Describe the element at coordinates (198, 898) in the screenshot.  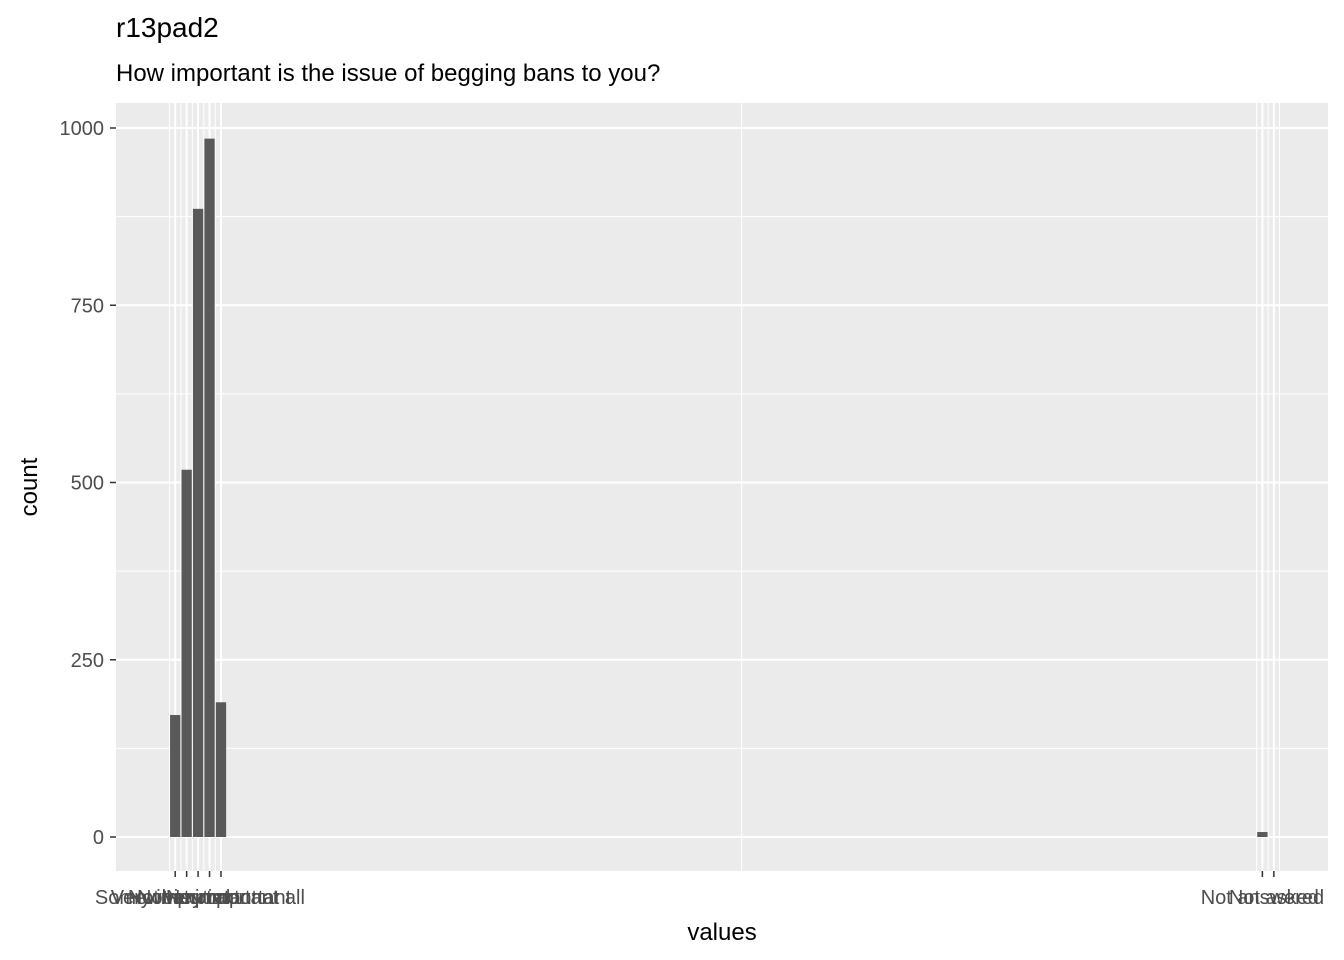
I see `x-tick-label: Neutral` at that location.